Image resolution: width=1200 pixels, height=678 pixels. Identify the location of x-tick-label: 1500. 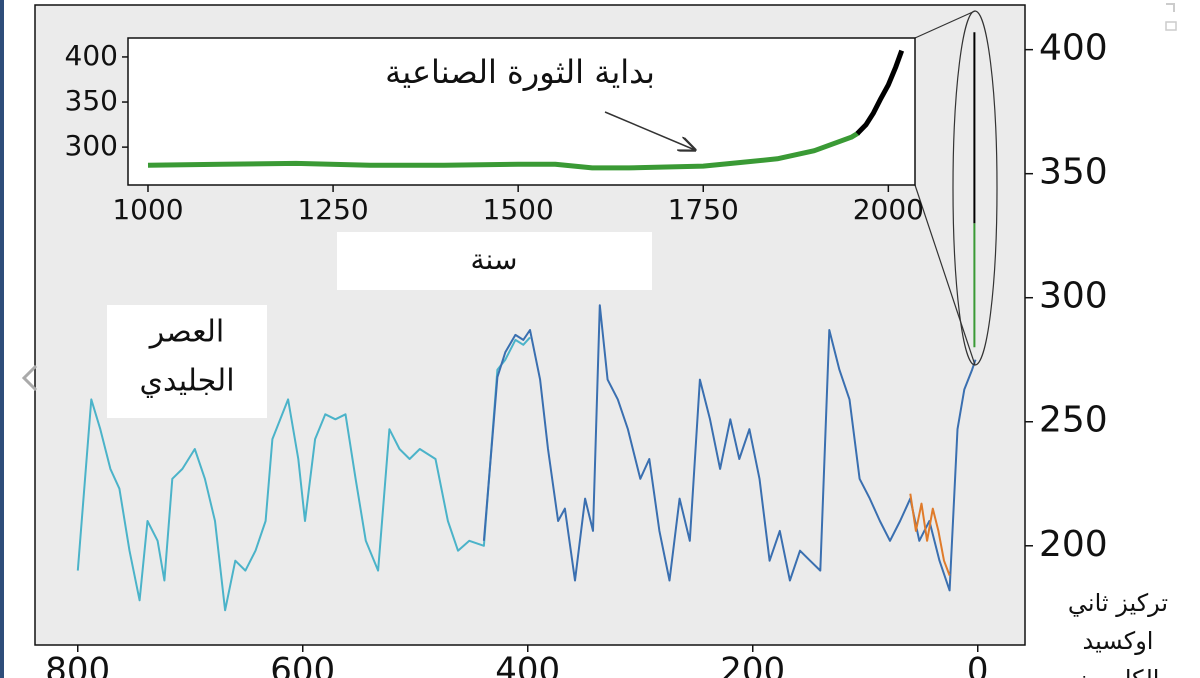
(518, 209).